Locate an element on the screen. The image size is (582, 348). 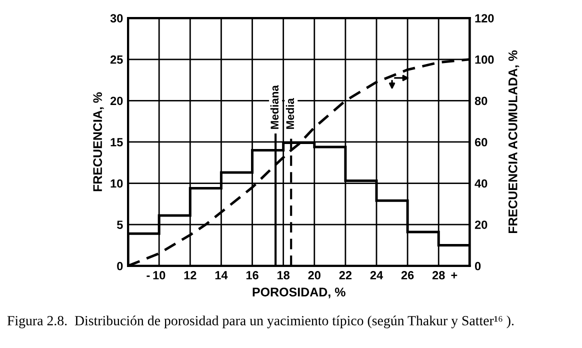
x-tick-label: 10 is located at coordinates (159, 275).